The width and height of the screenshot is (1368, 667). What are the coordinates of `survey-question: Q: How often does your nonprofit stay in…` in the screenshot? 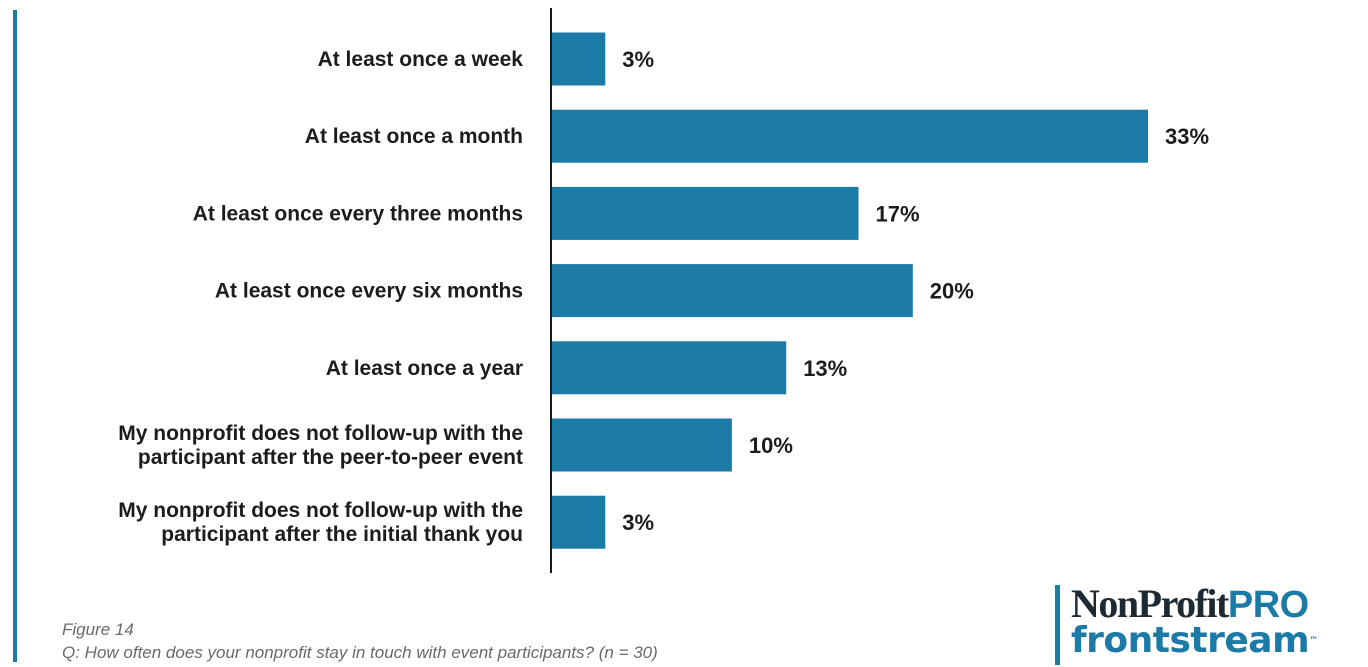 It's located at (360, 652).